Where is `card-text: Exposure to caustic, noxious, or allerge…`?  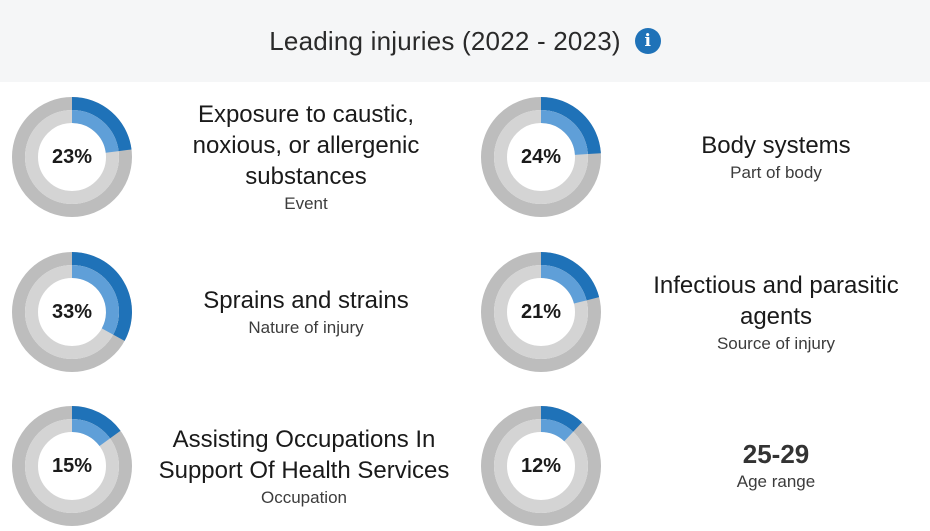 card-text: Exposure to caustic, noxious, or allerge… is located at coordinates (306, 157).